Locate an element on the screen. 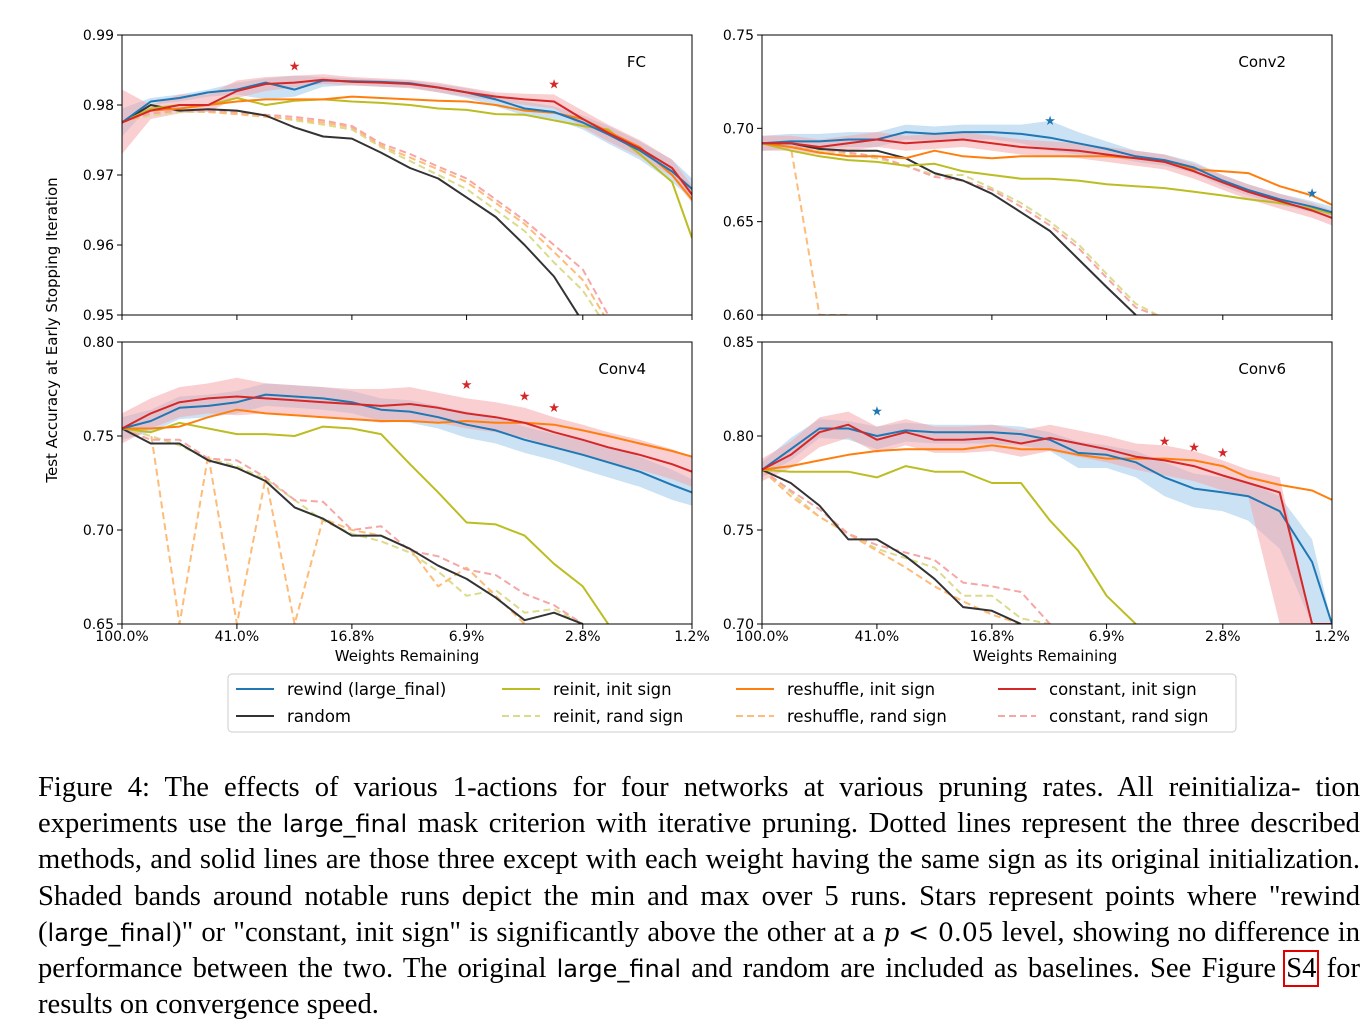 This screenshot has width=1370, height=1032. legend-label: reinit, init sign is located at coordinates (612, 689).